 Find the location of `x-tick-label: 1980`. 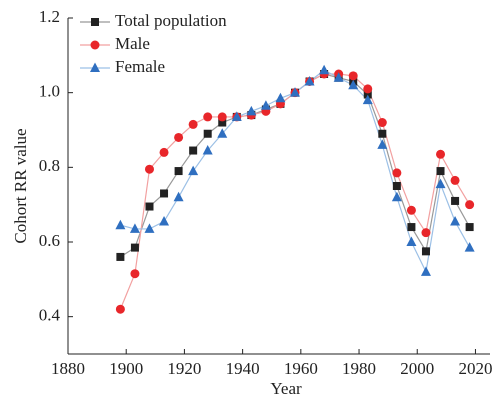

x-tick-label: 1980 is located at coordinates (359, 368).